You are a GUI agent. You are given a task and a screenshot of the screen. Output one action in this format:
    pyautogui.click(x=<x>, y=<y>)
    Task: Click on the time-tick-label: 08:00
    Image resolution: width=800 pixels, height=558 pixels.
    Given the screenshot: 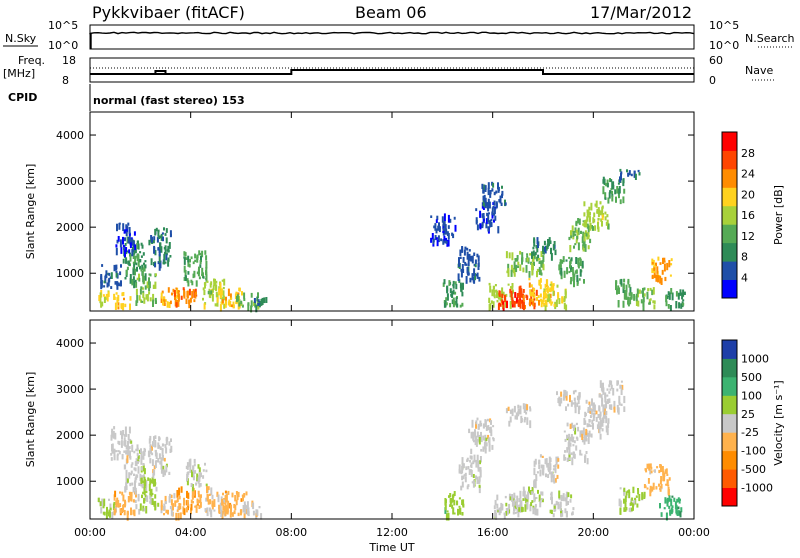 What is the action you would take?
    pyautogui.click(x=291, y=532)
    